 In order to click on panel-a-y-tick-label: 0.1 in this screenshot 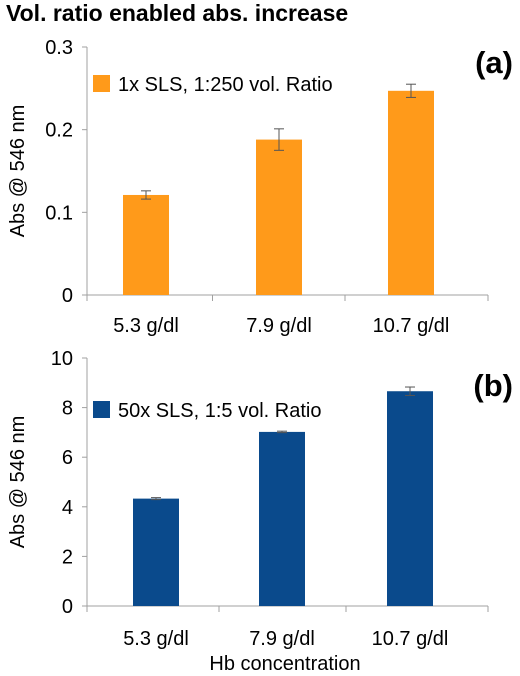, I will do `click(59, 213)`.